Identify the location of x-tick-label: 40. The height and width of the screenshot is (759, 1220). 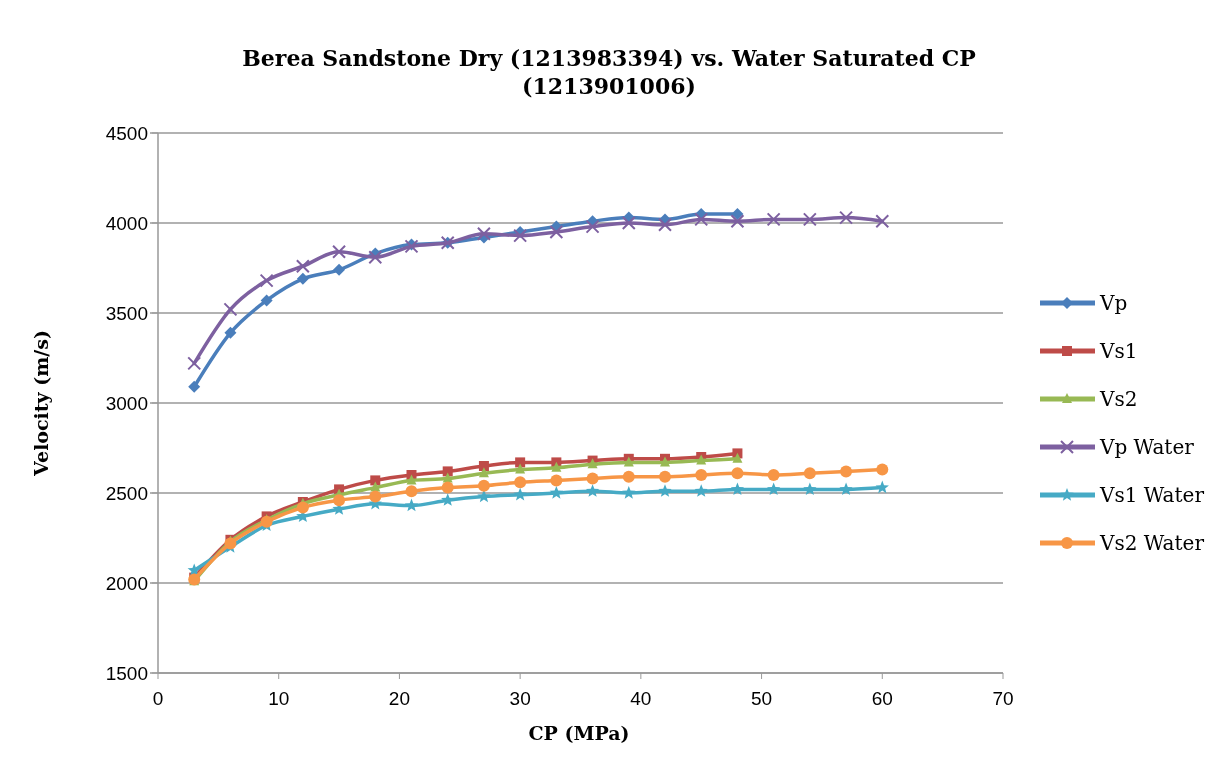
(641, 698).